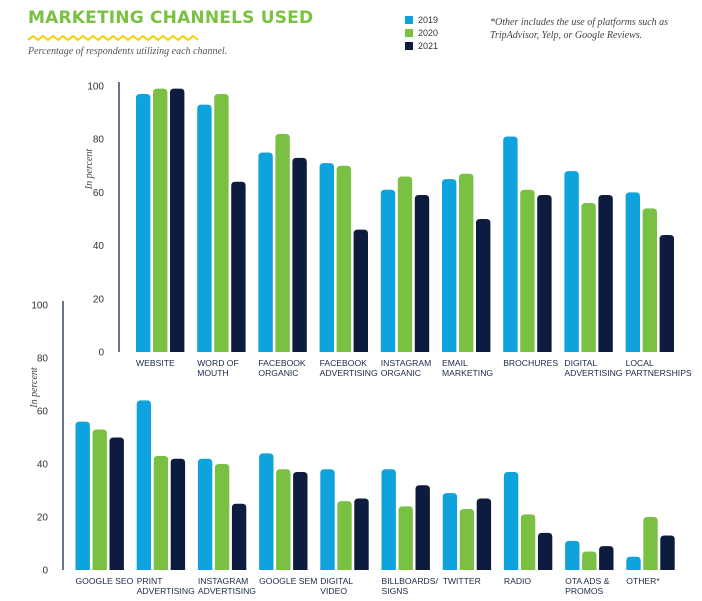 This screenshot has height=601, width=702. I want to click on bar-facebook-organic-2021, so click(299, 254).